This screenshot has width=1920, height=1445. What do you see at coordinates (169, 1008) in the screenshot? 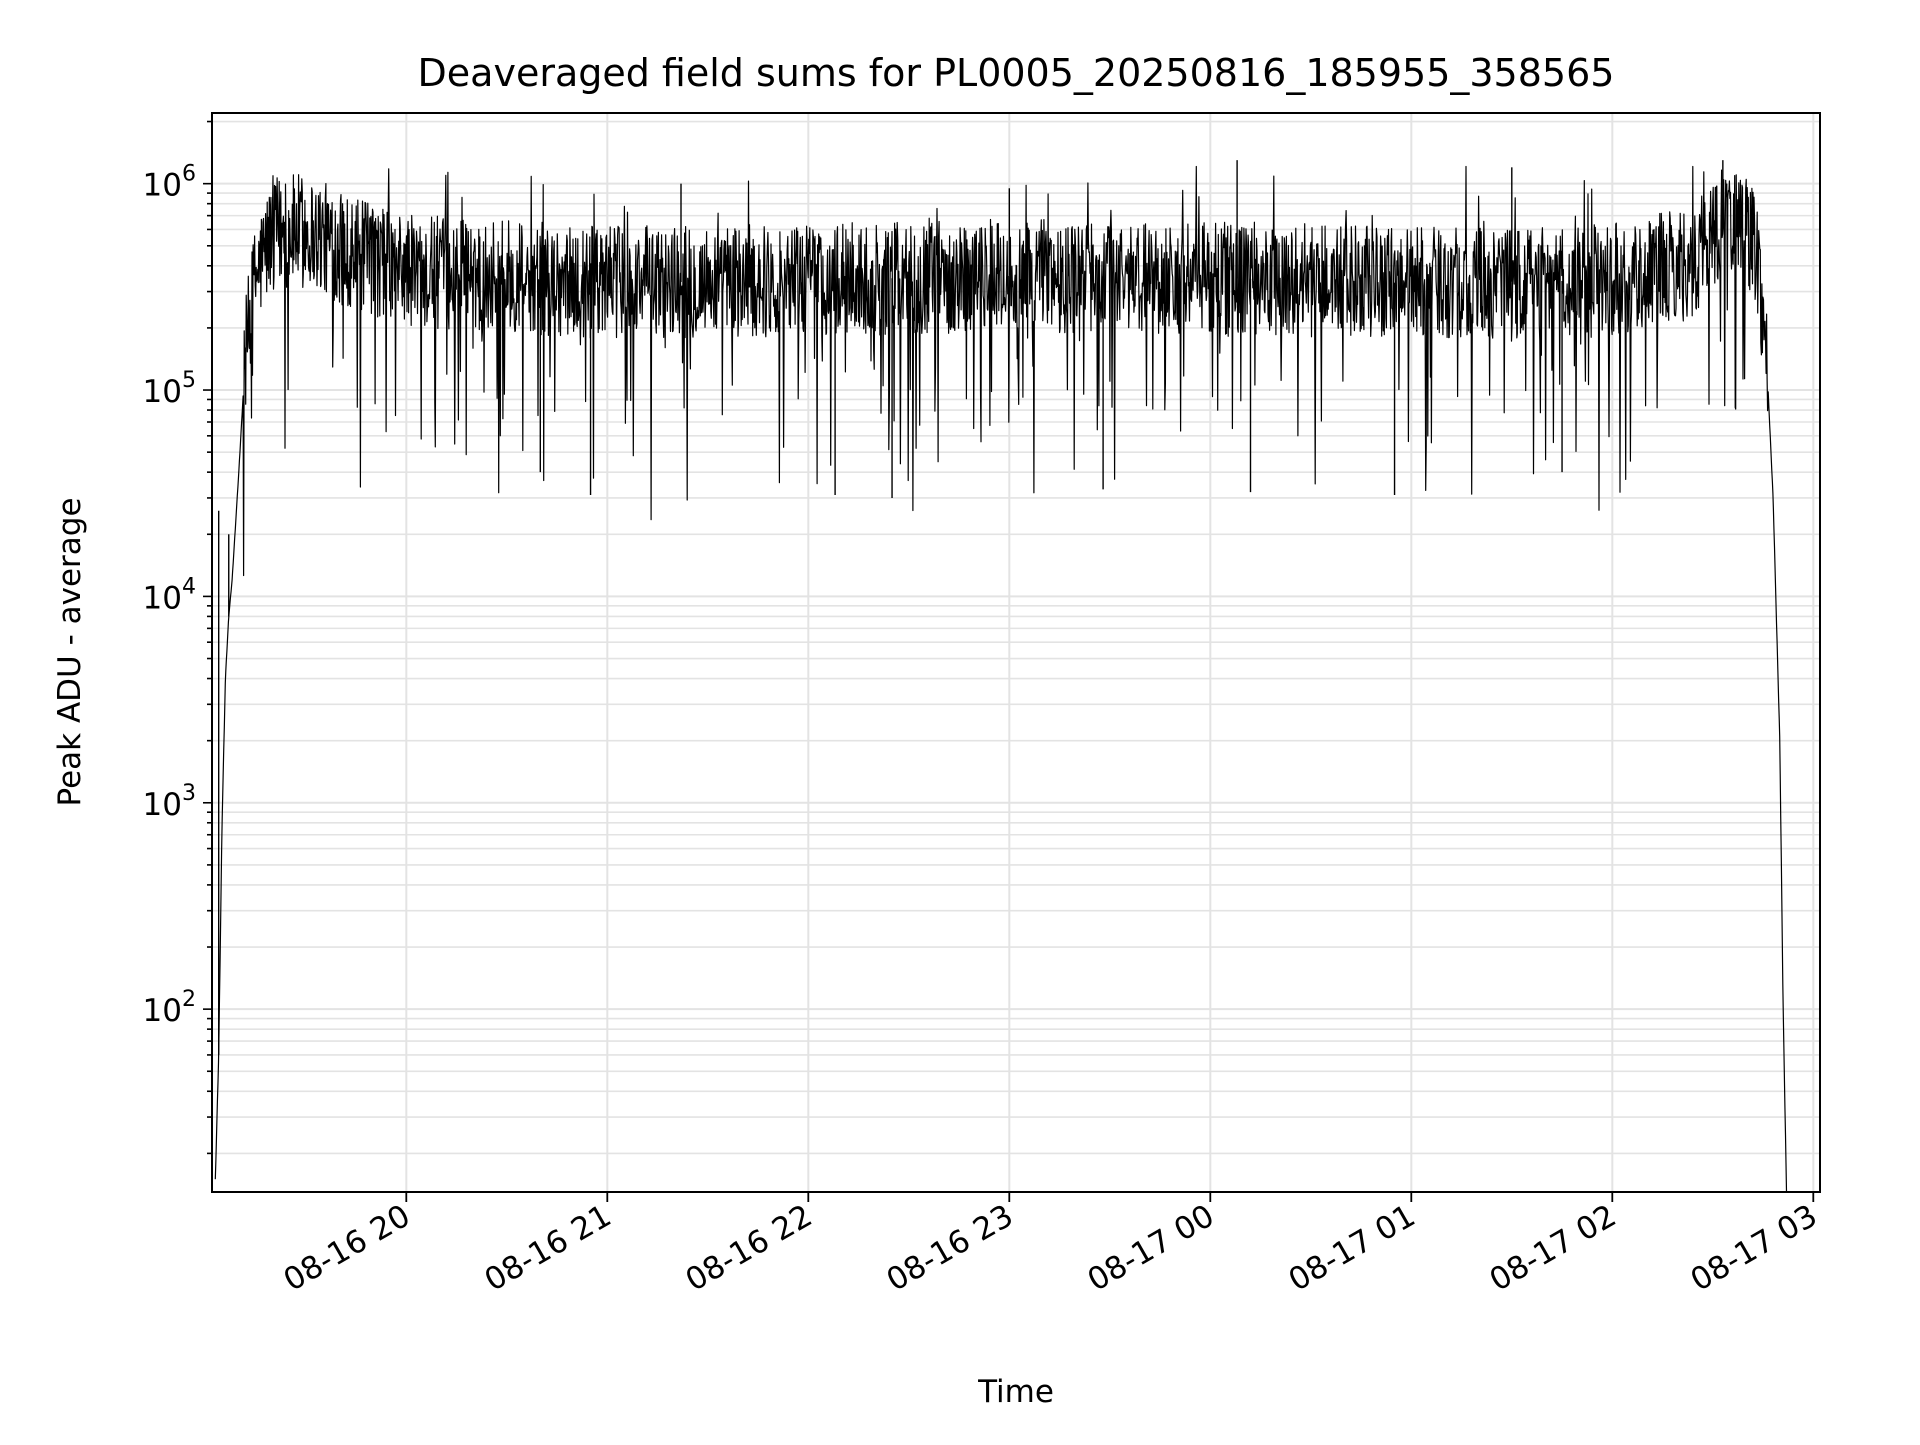
I see `y-tick-label: 10²` at bounding box center [169, 1008].